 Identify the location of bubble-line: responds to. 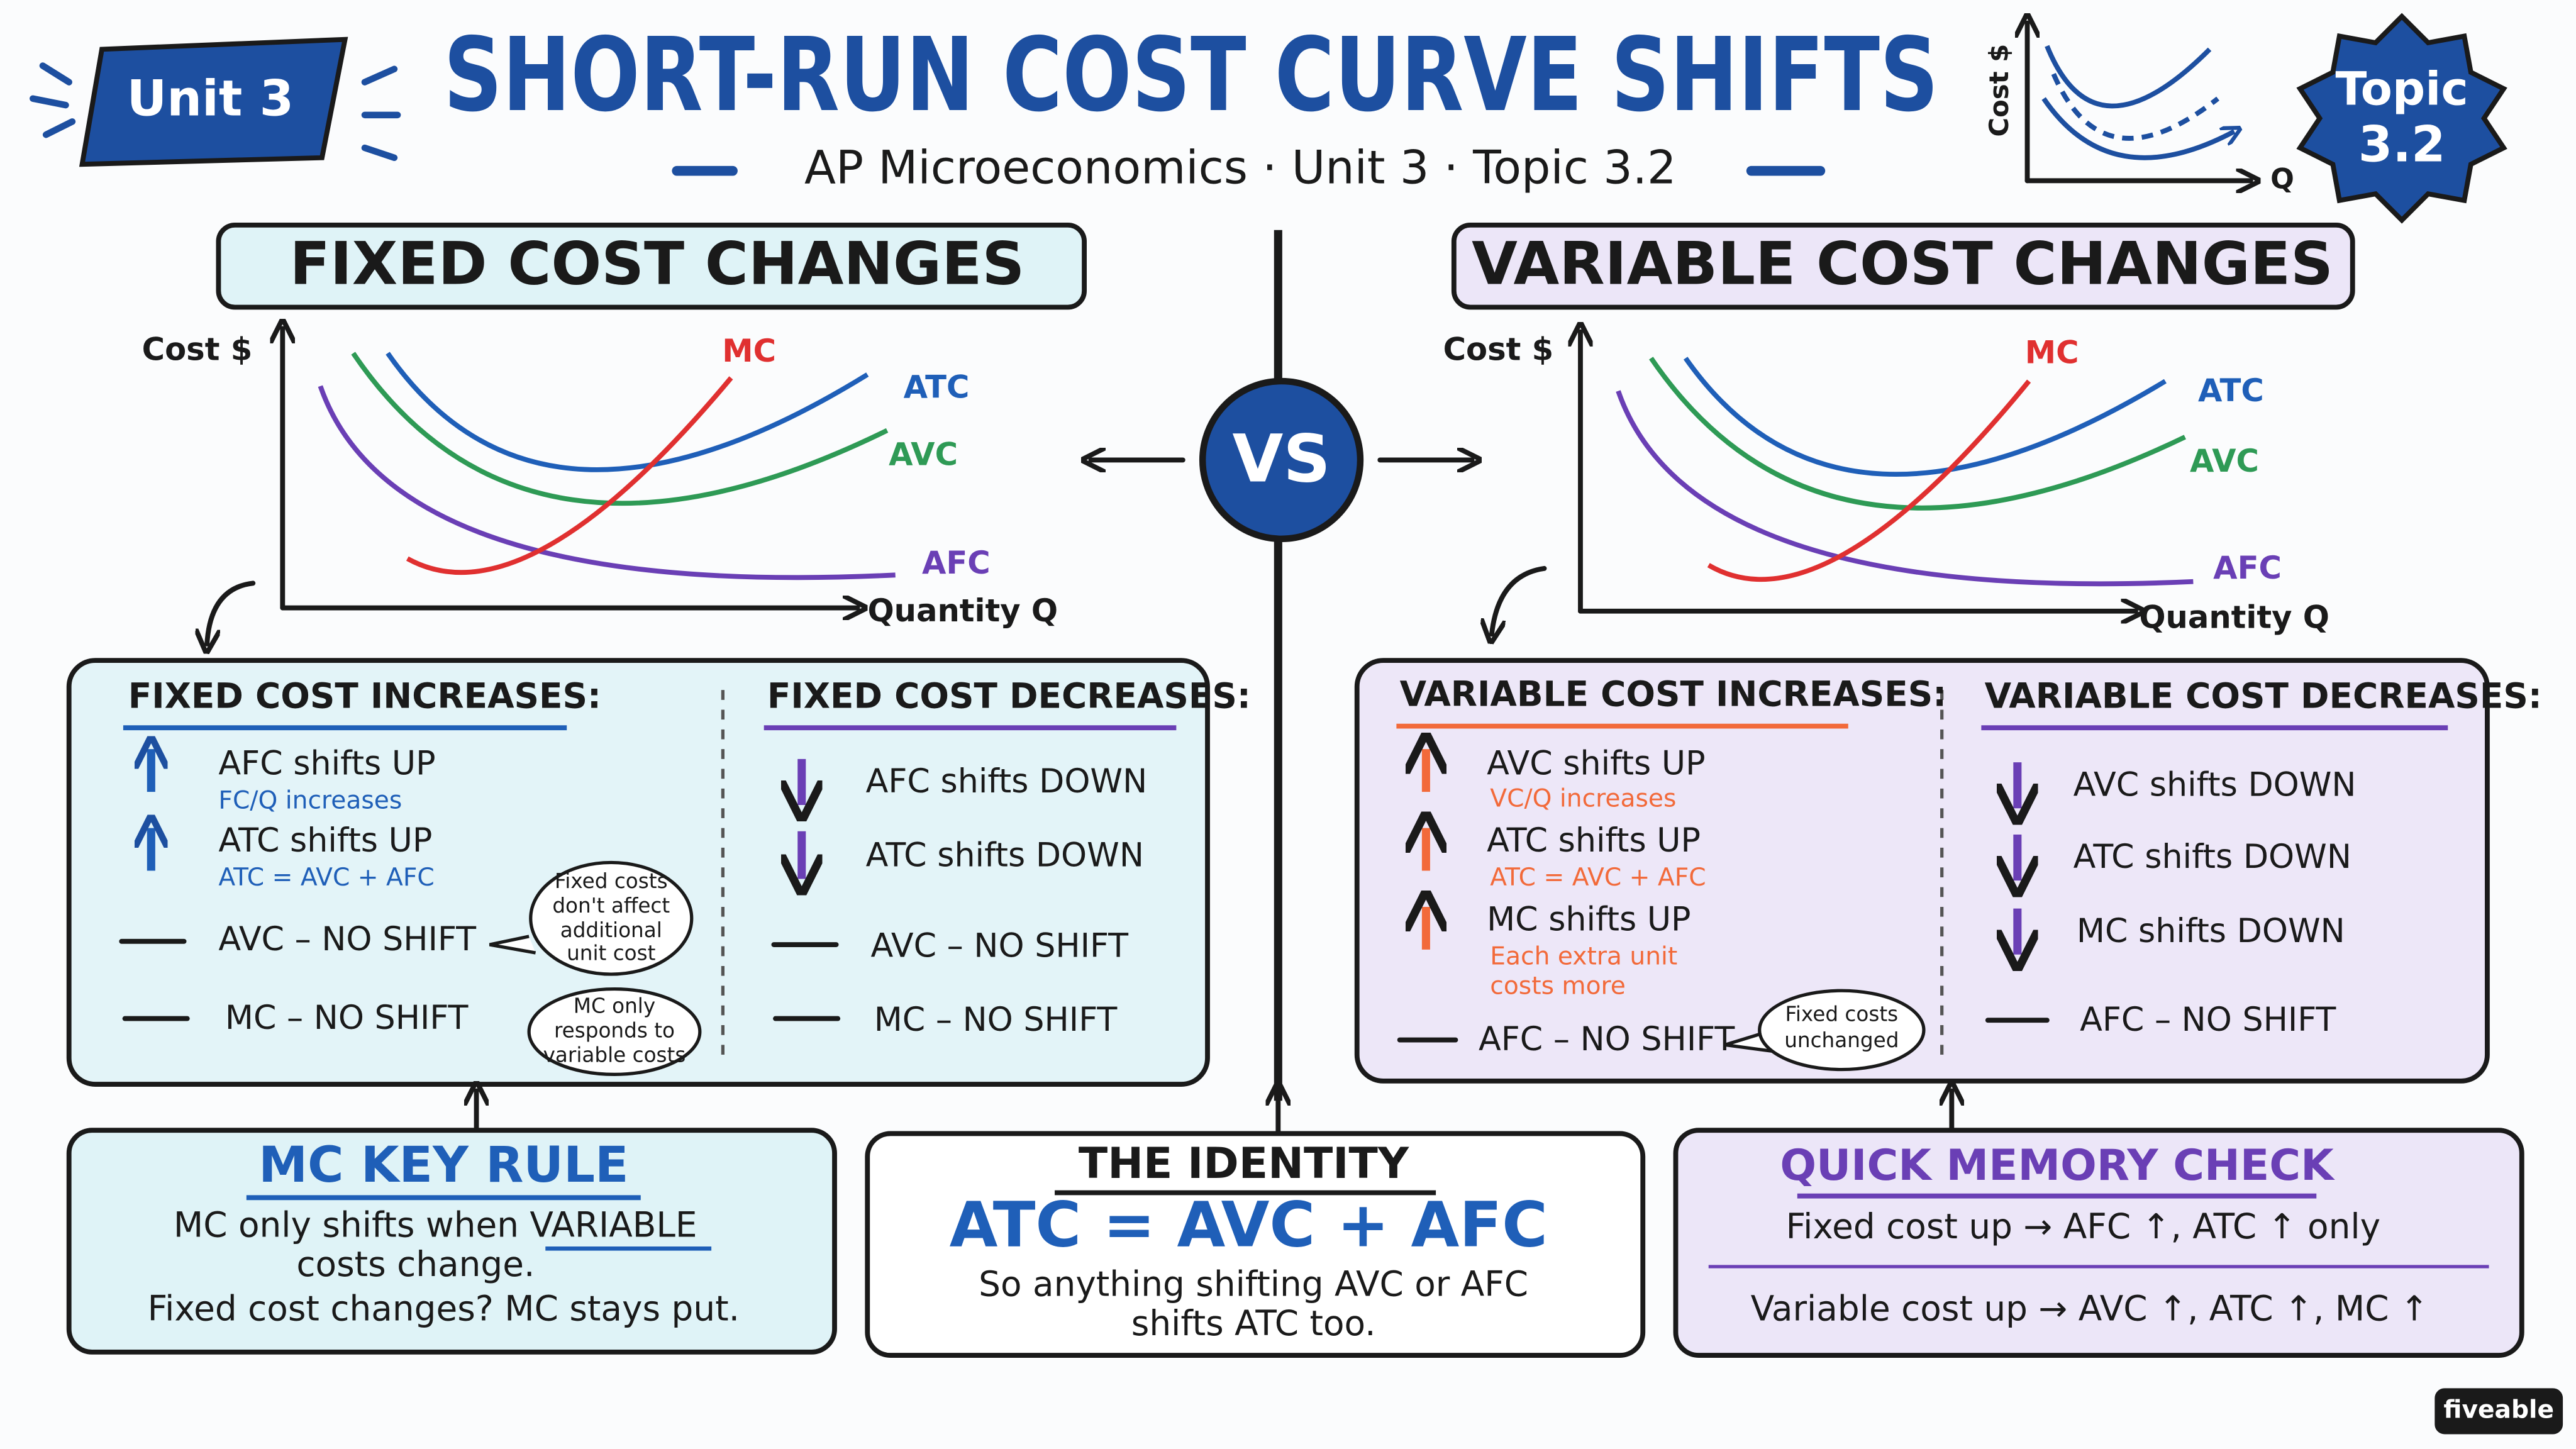
(614, 1030).